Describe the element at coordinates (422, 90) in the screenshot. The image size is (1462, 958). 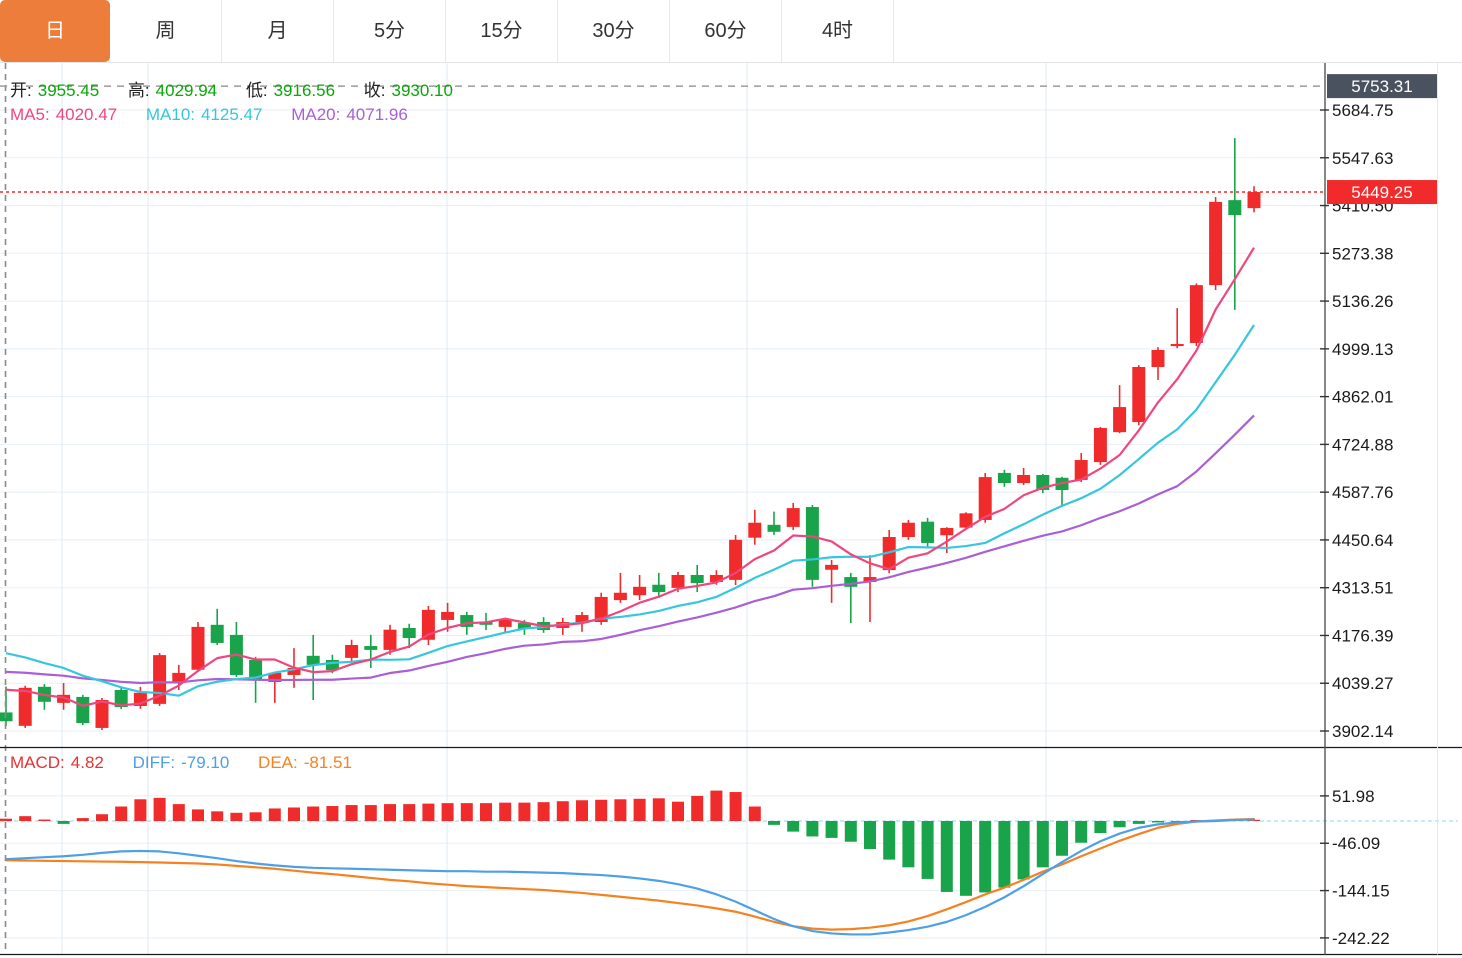
I see `close-value: 3930.10` at that location.